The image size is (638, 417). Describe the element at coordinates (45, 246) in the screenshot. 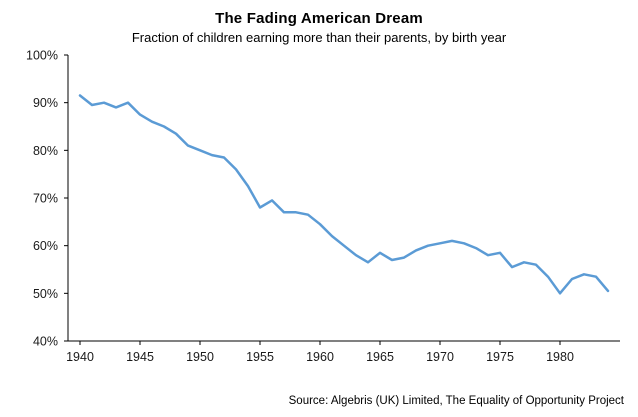

I see `y-axis-label: 60%` at that location.